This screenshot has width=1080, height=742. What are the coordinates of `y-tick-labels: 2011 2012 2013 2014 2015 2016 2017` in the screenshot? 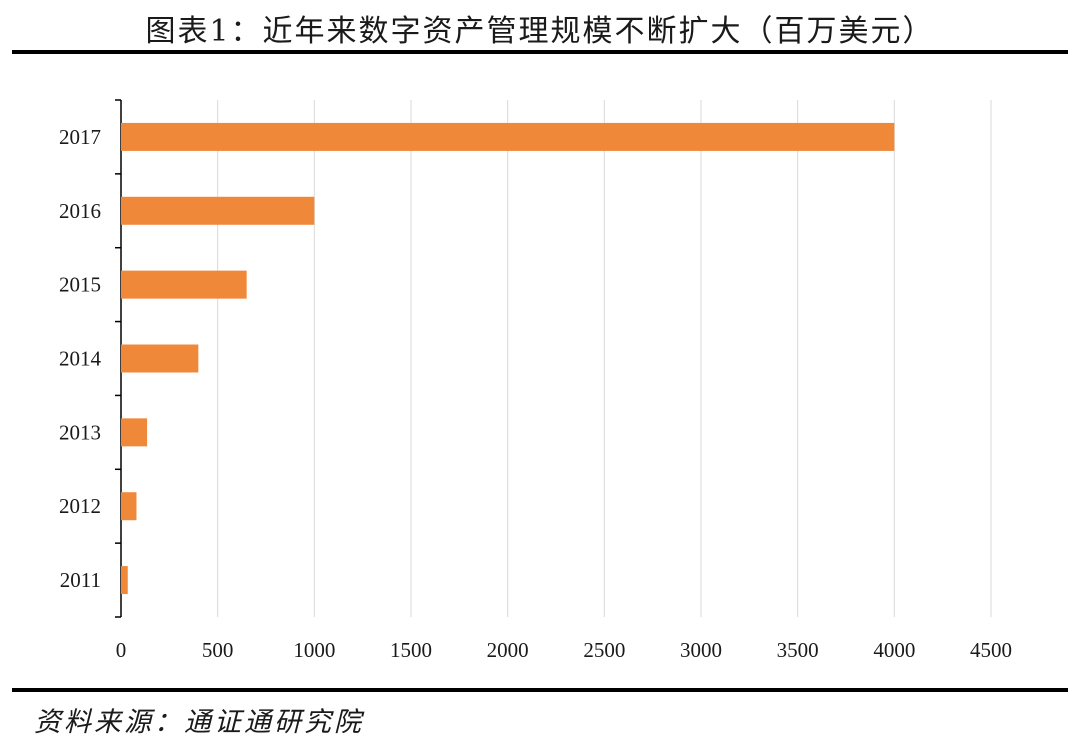 It's located at (80, 358).